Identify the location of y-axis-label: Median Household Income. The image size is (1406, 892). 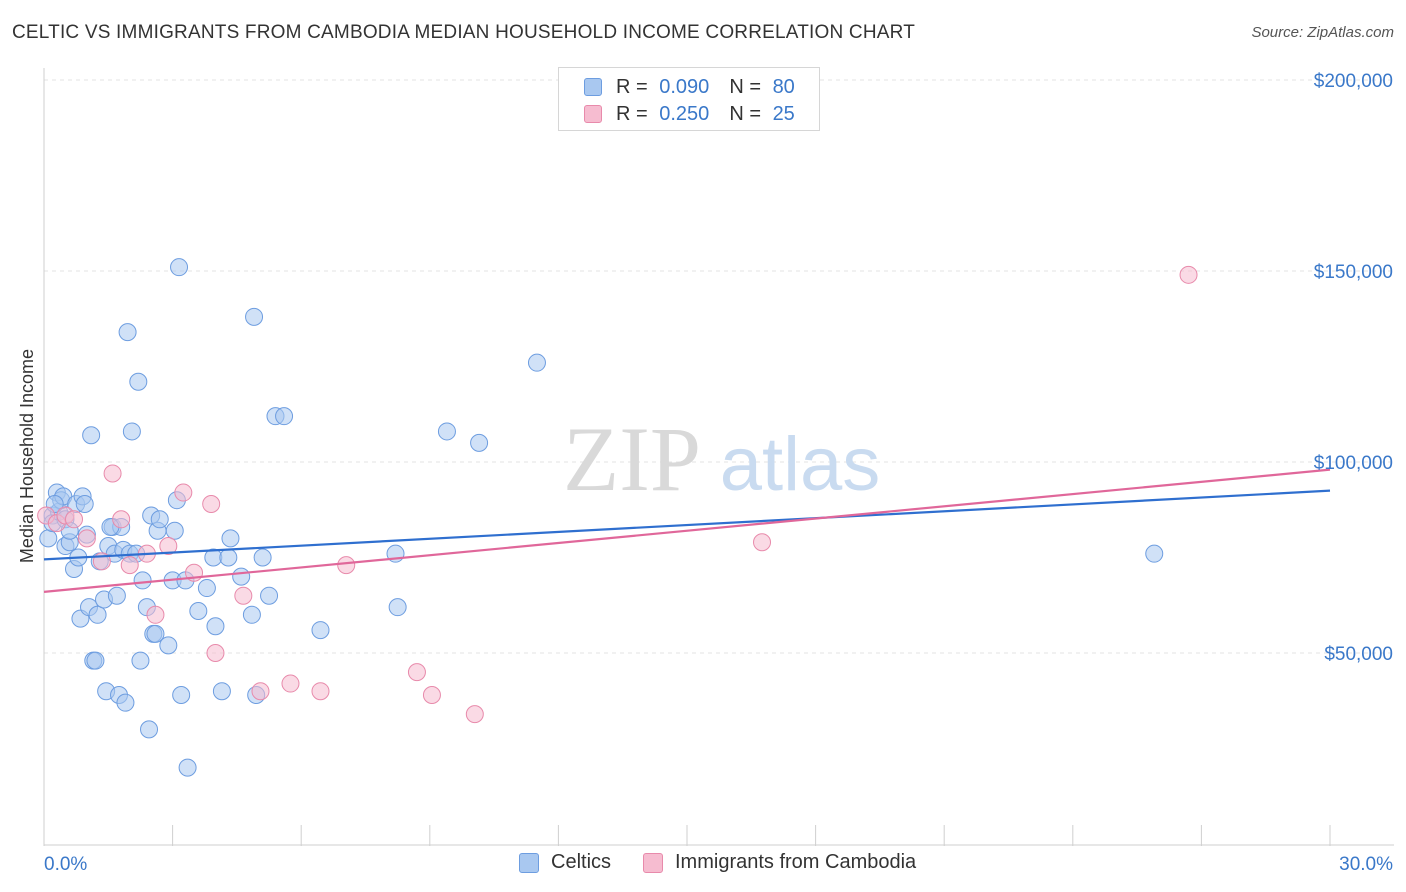
(27, 456).